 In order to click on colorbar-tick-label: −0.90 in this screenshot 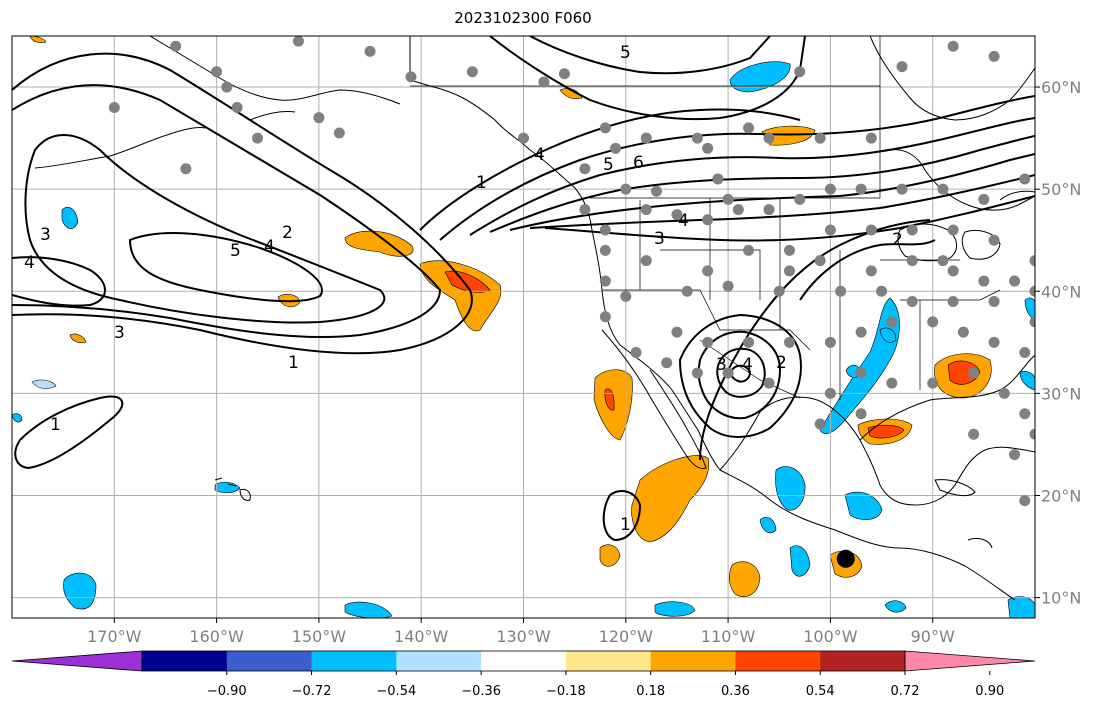, I will do `click(227, 691)`.